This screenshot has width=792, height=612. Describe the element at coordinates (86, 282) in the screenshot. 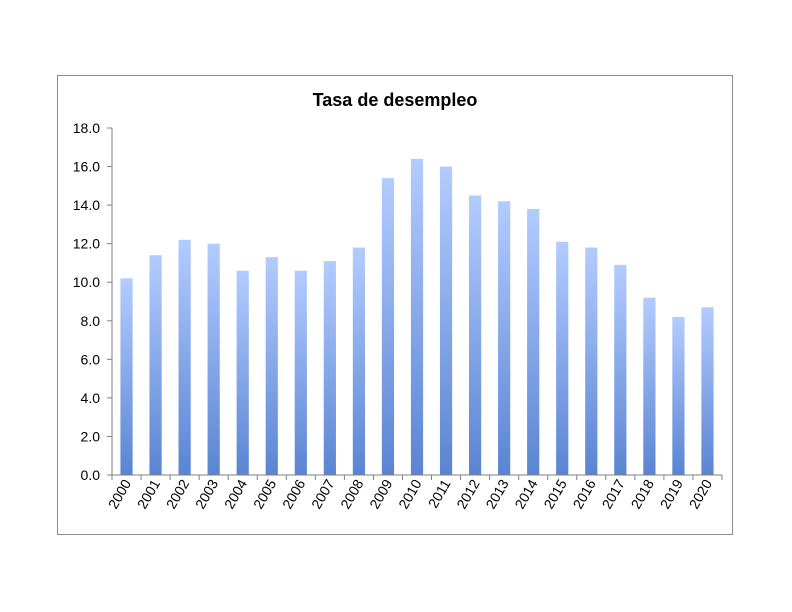

I see `y-tick-label: 10.0` at that location.